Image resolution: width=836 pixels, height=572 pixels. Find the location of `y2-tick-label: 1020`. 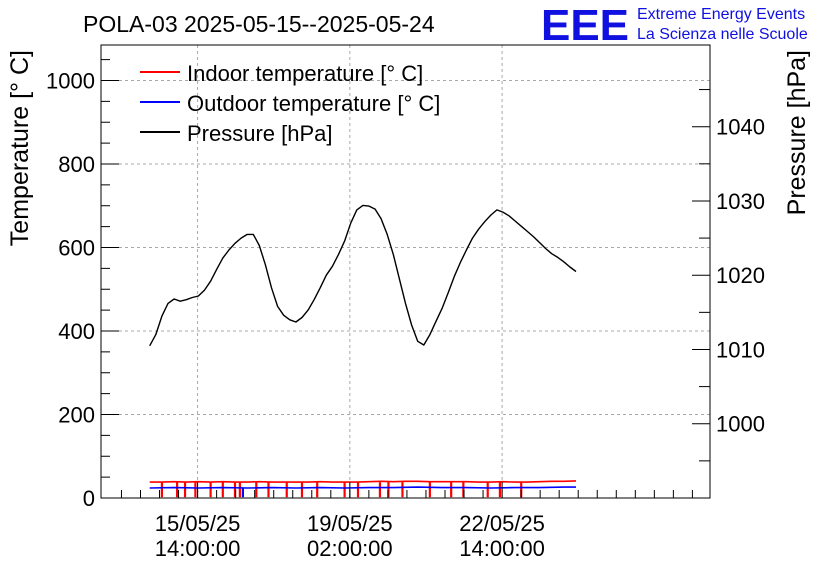

y2-tick-label: 1020 is located at coordinates (740, 275).